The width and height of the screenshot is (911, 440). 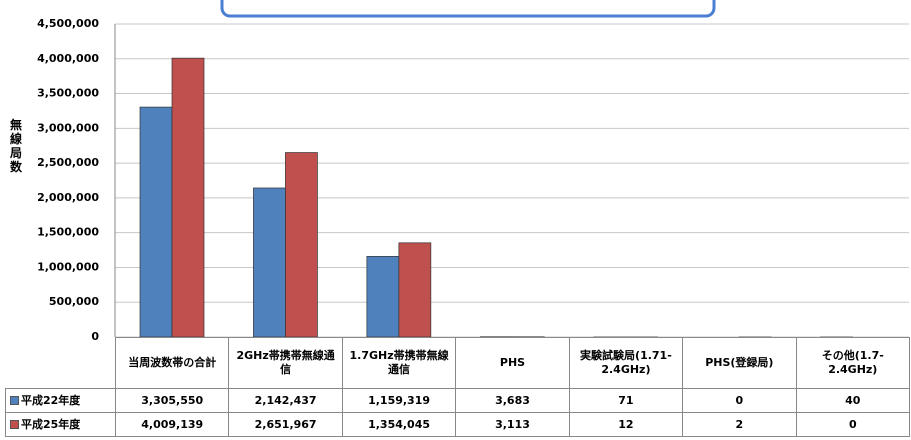 I want to click on y-tick-label: 4,000,000, so click(x=68, y=58).